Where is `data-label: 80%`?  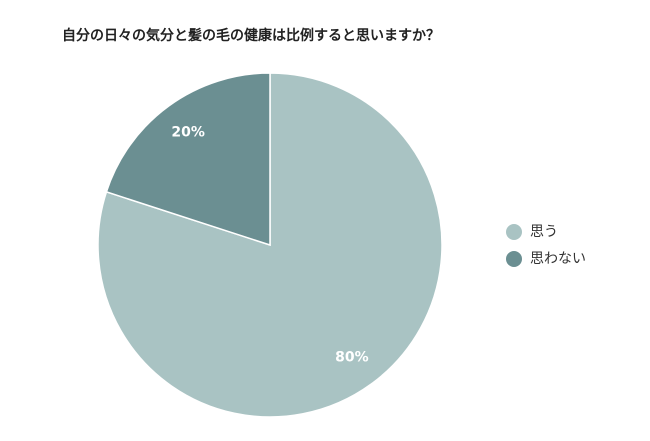 data-label: 80% is located at coordinates (352, 358).